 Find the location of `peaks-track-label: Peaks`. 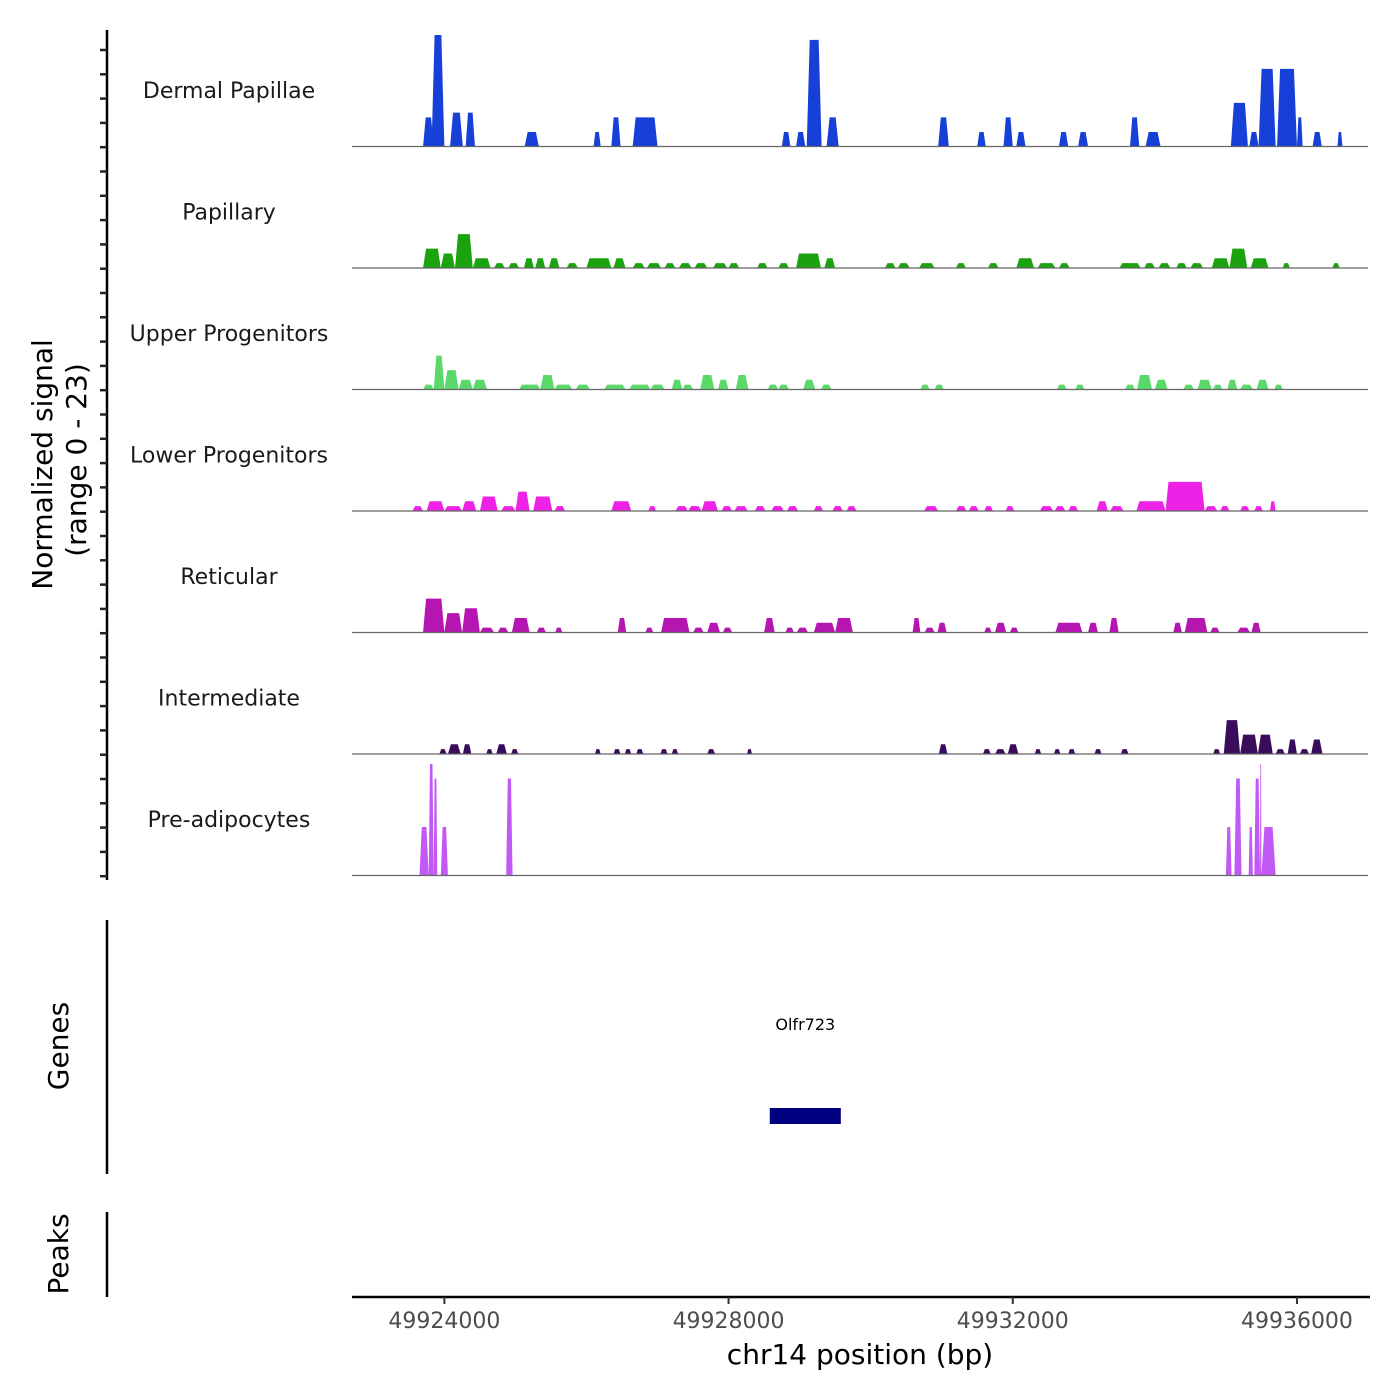

peaks-track-label: Peaks is located at coordinates (58, 1253).